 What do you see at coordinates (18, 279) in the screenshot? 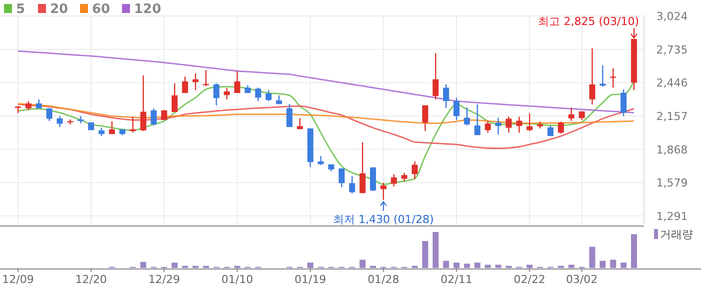
I see `x-tick-label: 12/09` at bounding box center [18, 279].